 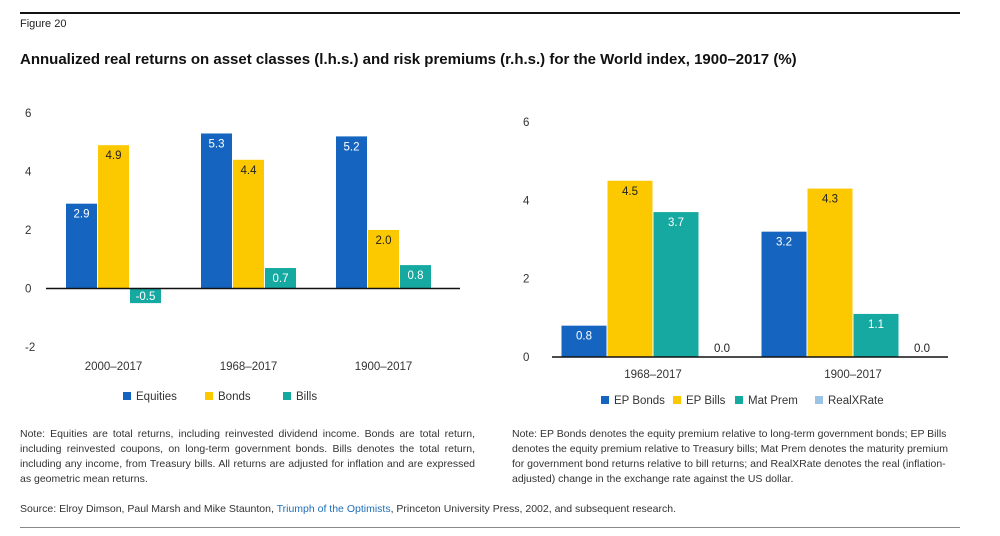 I want to click on legend-label: Mat Prem, so click(x=773, y=401).